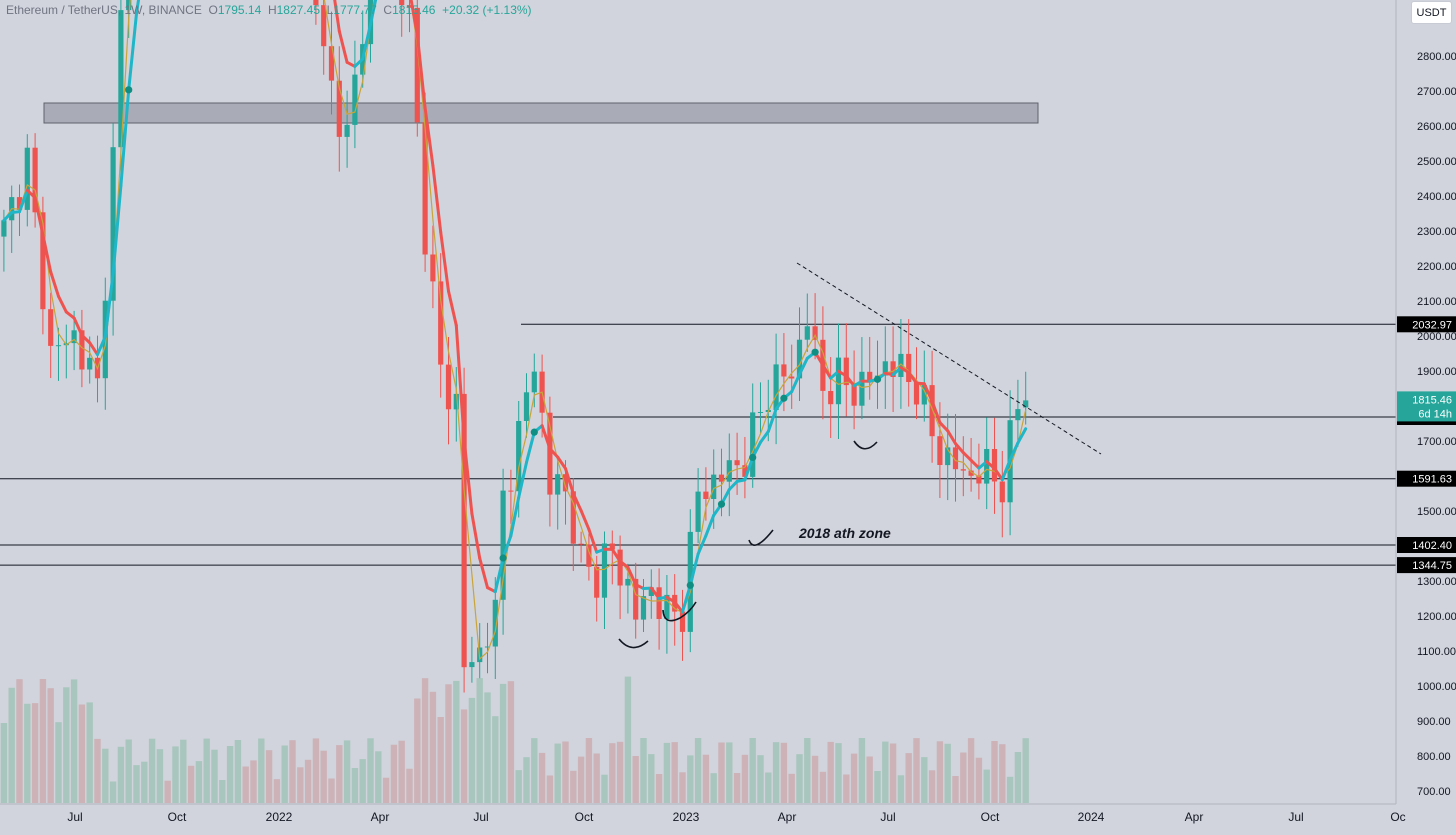  I want to click on price-tick-label: 2600.00, so click(1436, 127).